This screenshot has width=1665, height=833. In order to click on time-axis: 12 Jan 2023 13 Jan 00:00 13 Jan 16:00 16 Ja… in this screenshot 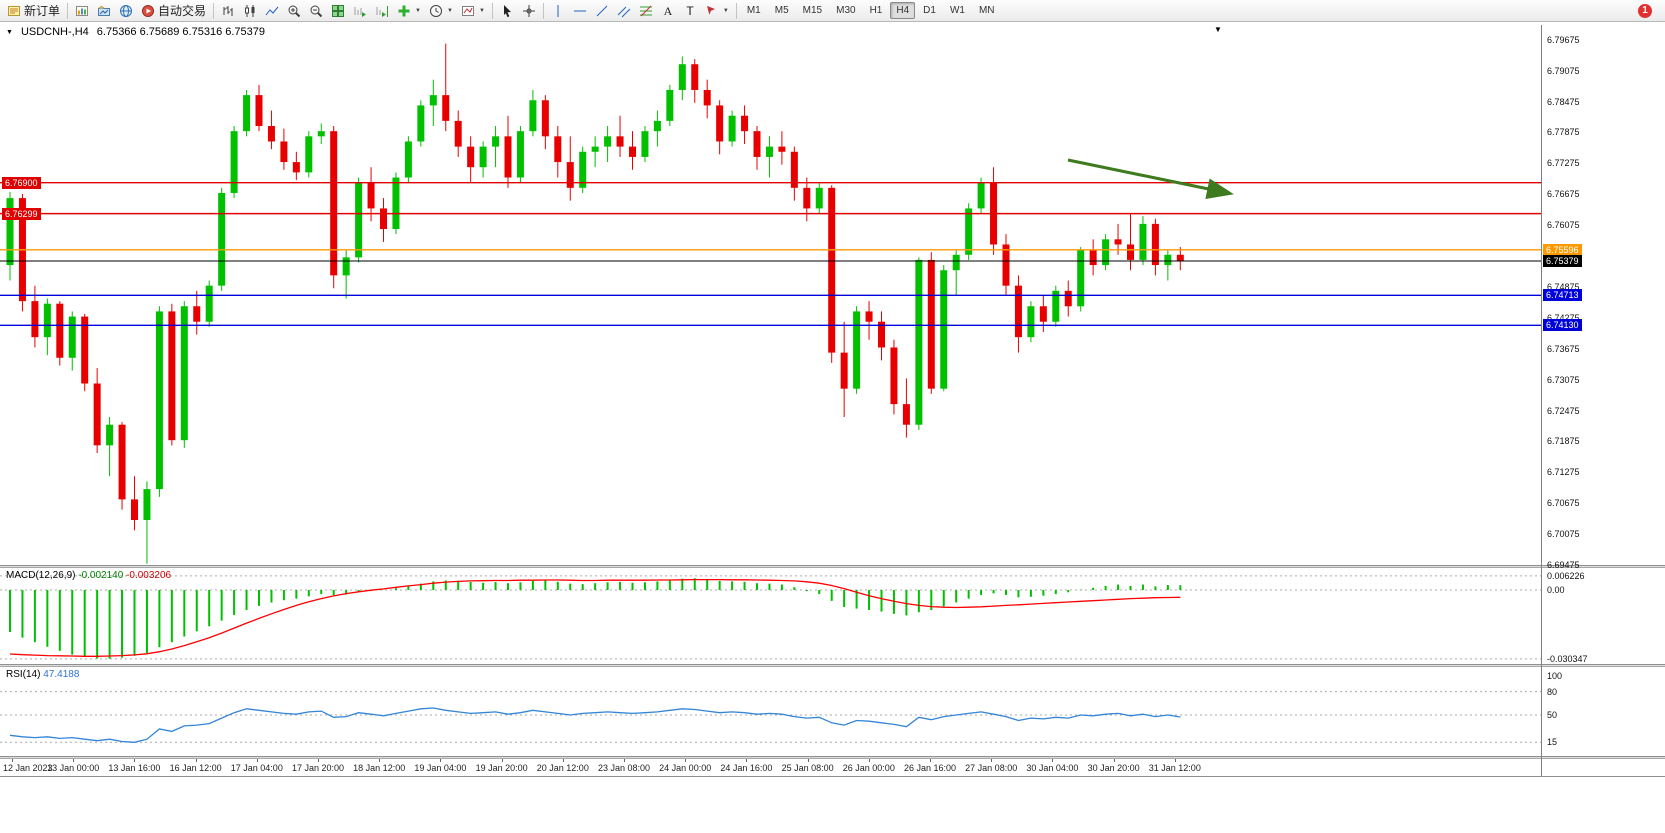, I will do `click(770, 767)`.